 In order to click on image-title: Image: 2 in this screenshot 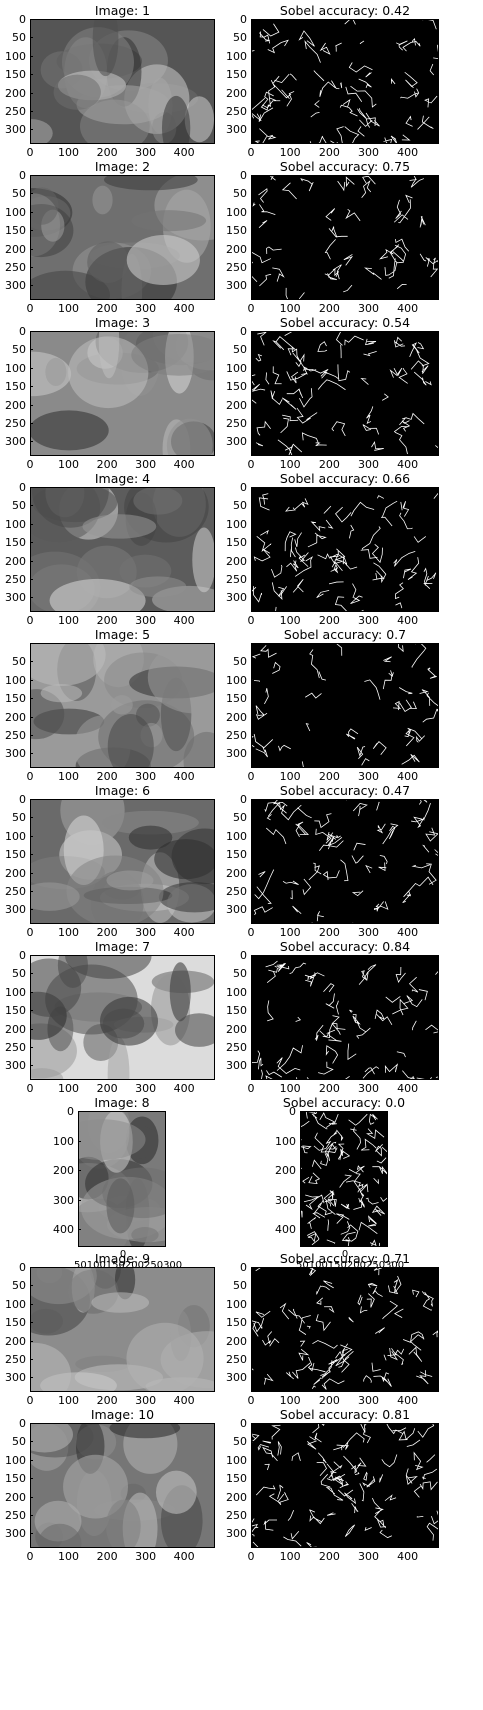, I will do `click(122, 166)`.